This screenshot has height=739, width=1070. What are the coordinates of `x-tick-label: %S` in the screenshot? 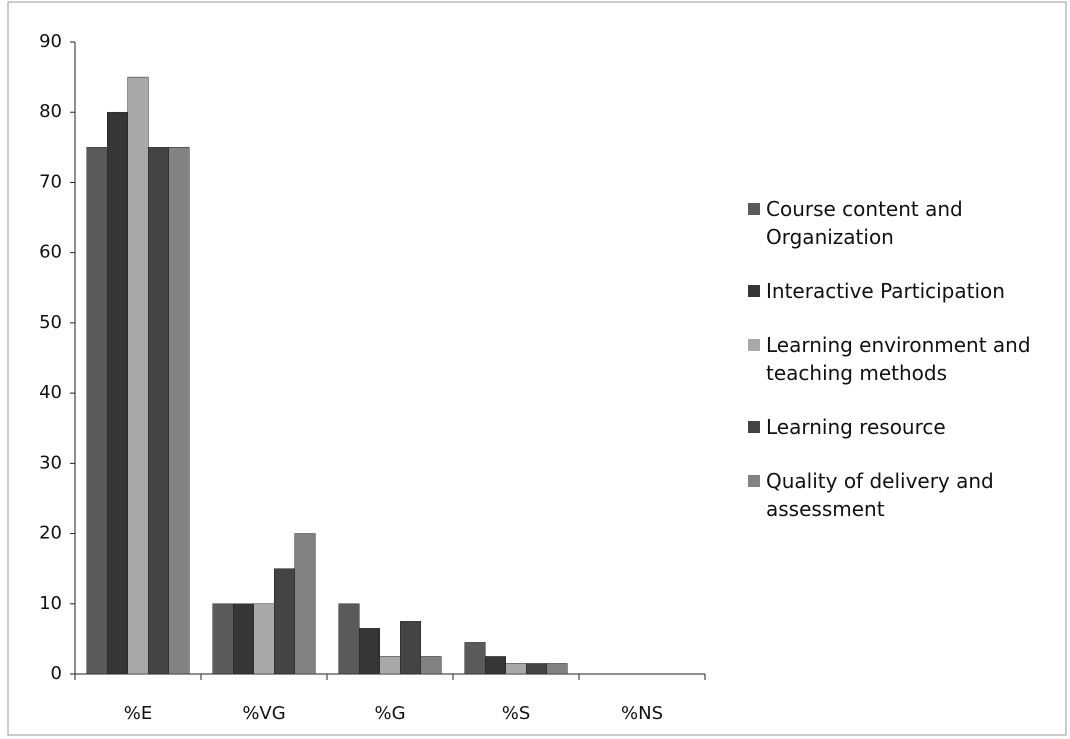 It's located at (516, 713).